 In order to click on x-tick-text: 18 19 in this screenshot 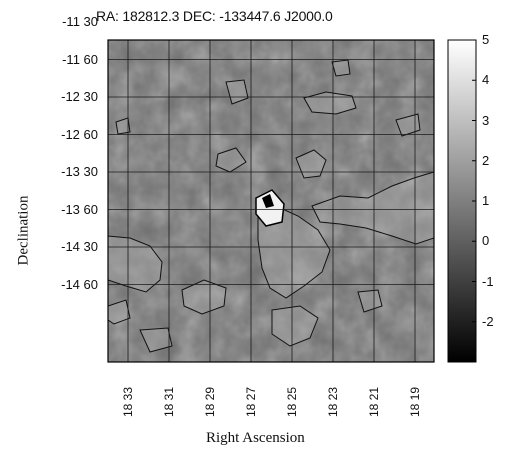, I will do `click(415, 402)`.